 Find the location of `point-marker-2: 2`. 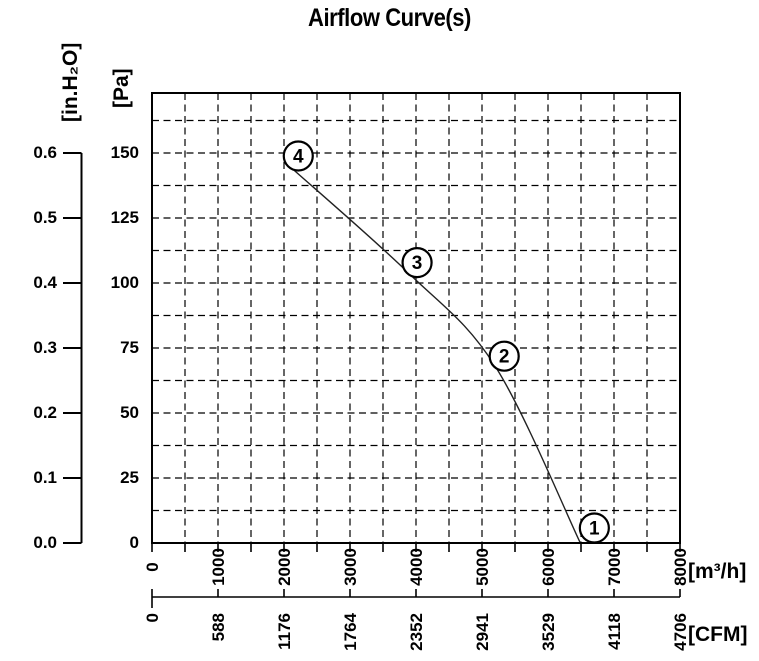

point-marker-2: 2 is located at coordinates (504, 356).